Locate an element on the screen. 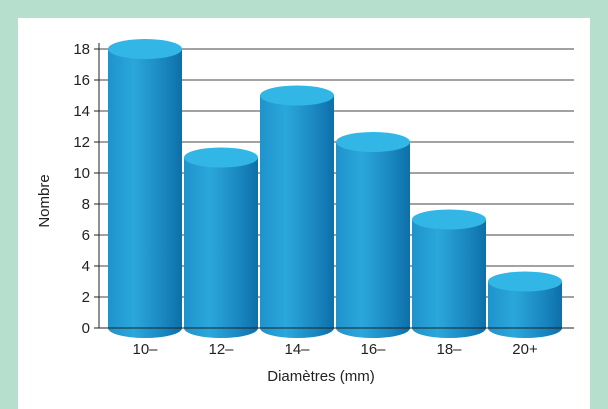 This screenshot has width=608, height=409. y-tick-label: 18 is located at coordinates (81, 49).